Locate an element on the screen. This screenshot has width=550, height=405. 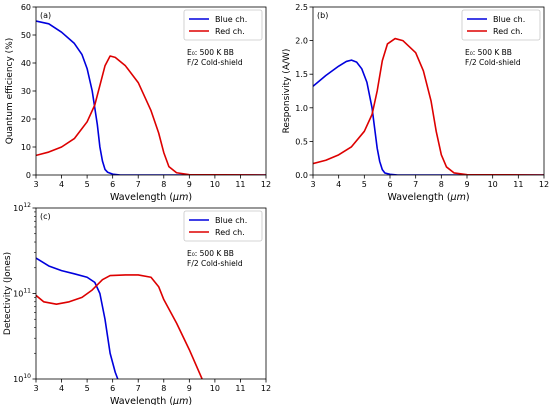
y-axis-label: Quantum efficiency (%) is located at coordinates (10, 91).